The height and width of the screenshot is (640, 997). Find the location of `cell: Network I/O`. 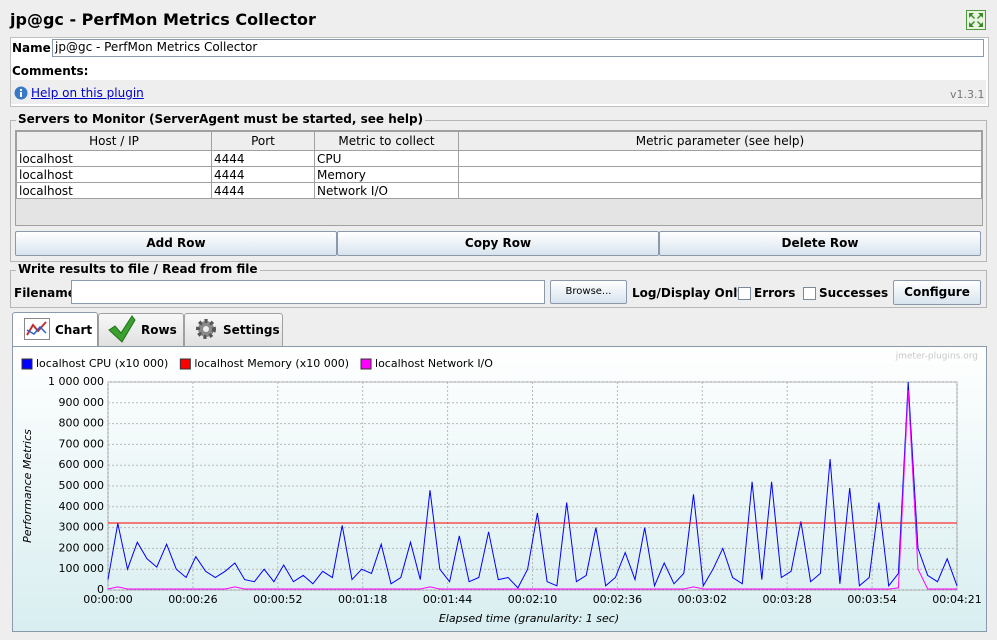

cell: Network I/O is located at coordinates (386, 190).